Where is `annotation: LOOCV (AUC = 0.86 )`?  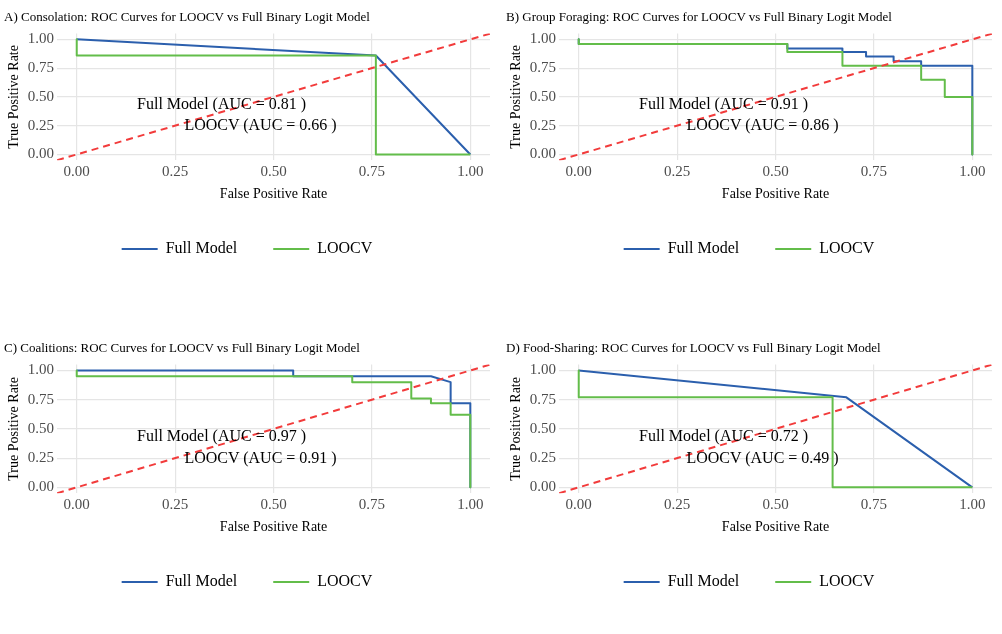 annotation: LOOCV (AUC = 0.86 ) is located at coordinates (762, 125).